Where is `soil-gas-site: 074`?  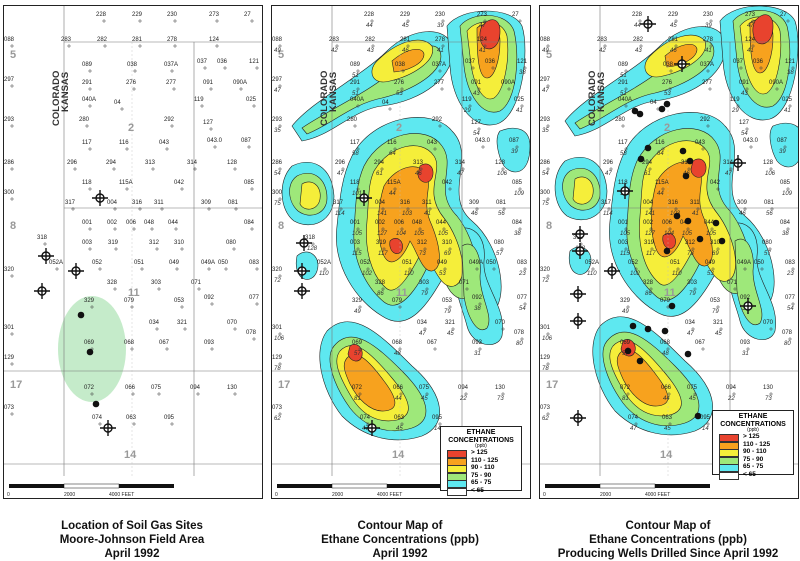 soil-gas-site: 074 is located at coordinates (97, 420).